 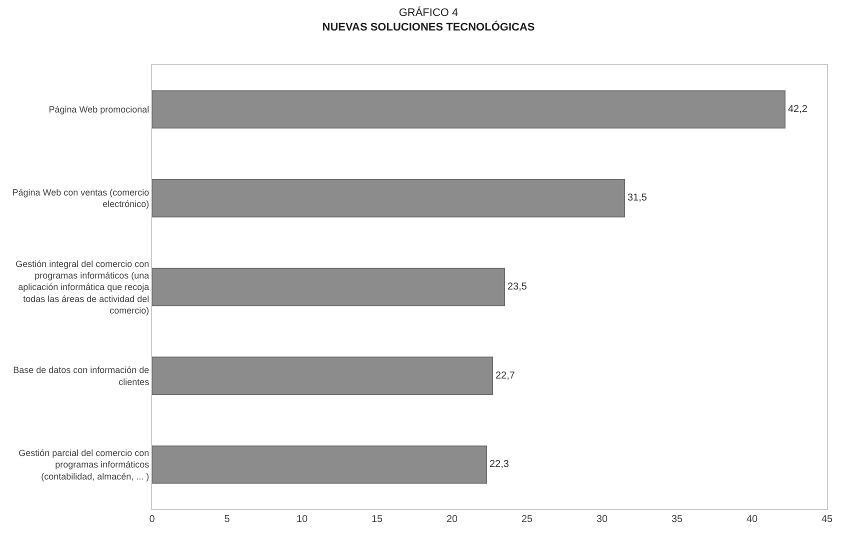 What do you see at coordinates (506, 376) in the screenshot?
I see `data-label: 22,7` at bounding box center [506, 376].